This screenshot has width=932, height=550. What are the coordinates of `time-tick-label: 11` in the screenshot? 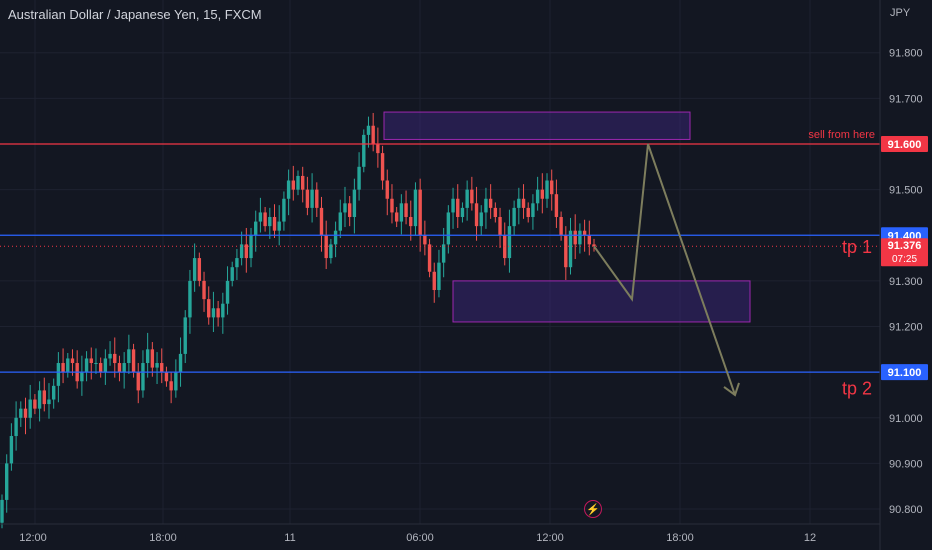 It's located at (289, 538).